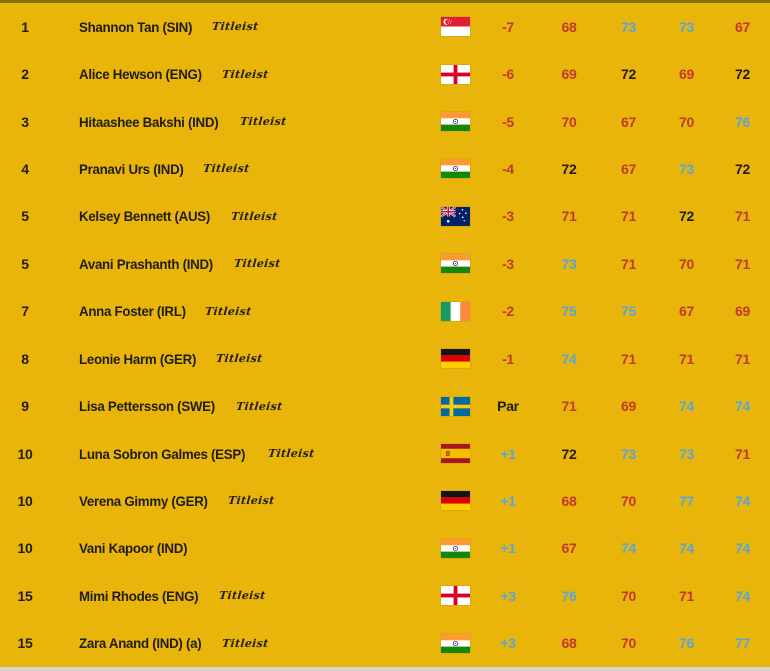 The height and width of the screenshot is (671, 770). I want to click on player-cell: Zara Anand (IND) (a) Titleist, so click(241, 643).